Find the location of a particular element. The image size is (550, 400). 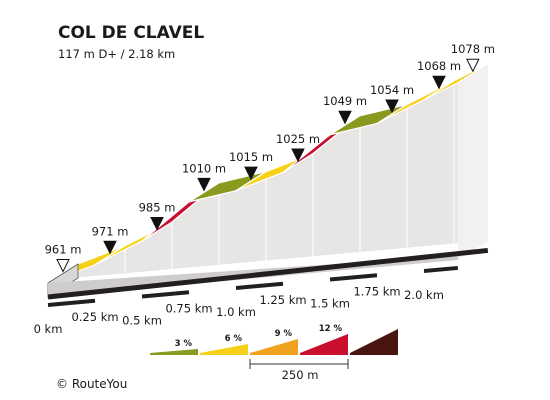

gradient-segment-6-pct is located at coordinates (456, 82).